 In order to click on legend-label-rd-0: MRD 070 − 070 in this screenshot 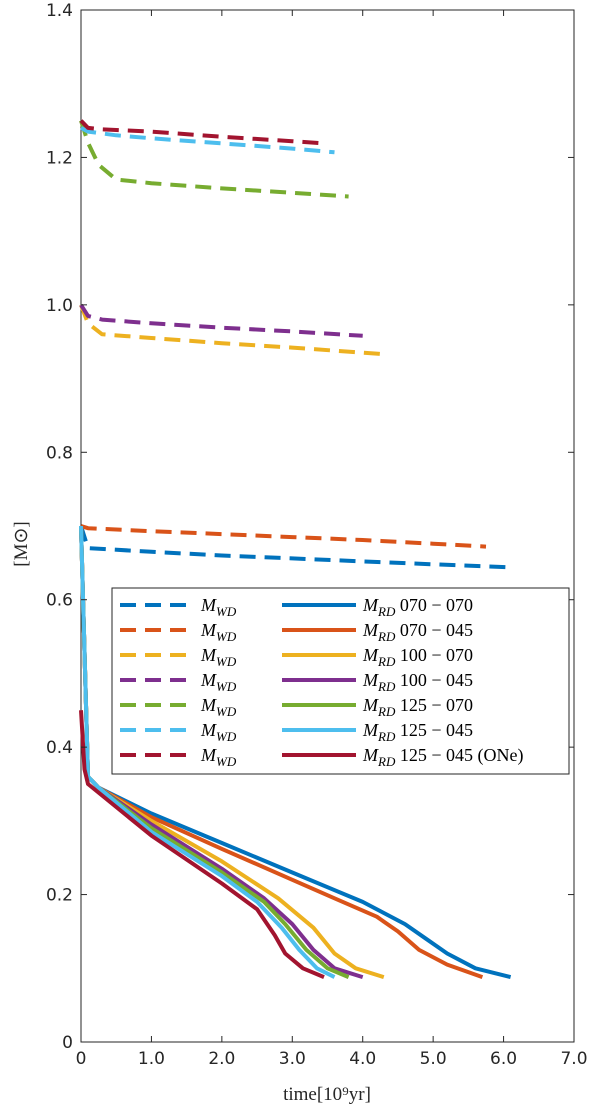, I will do `click(417, 607)`.